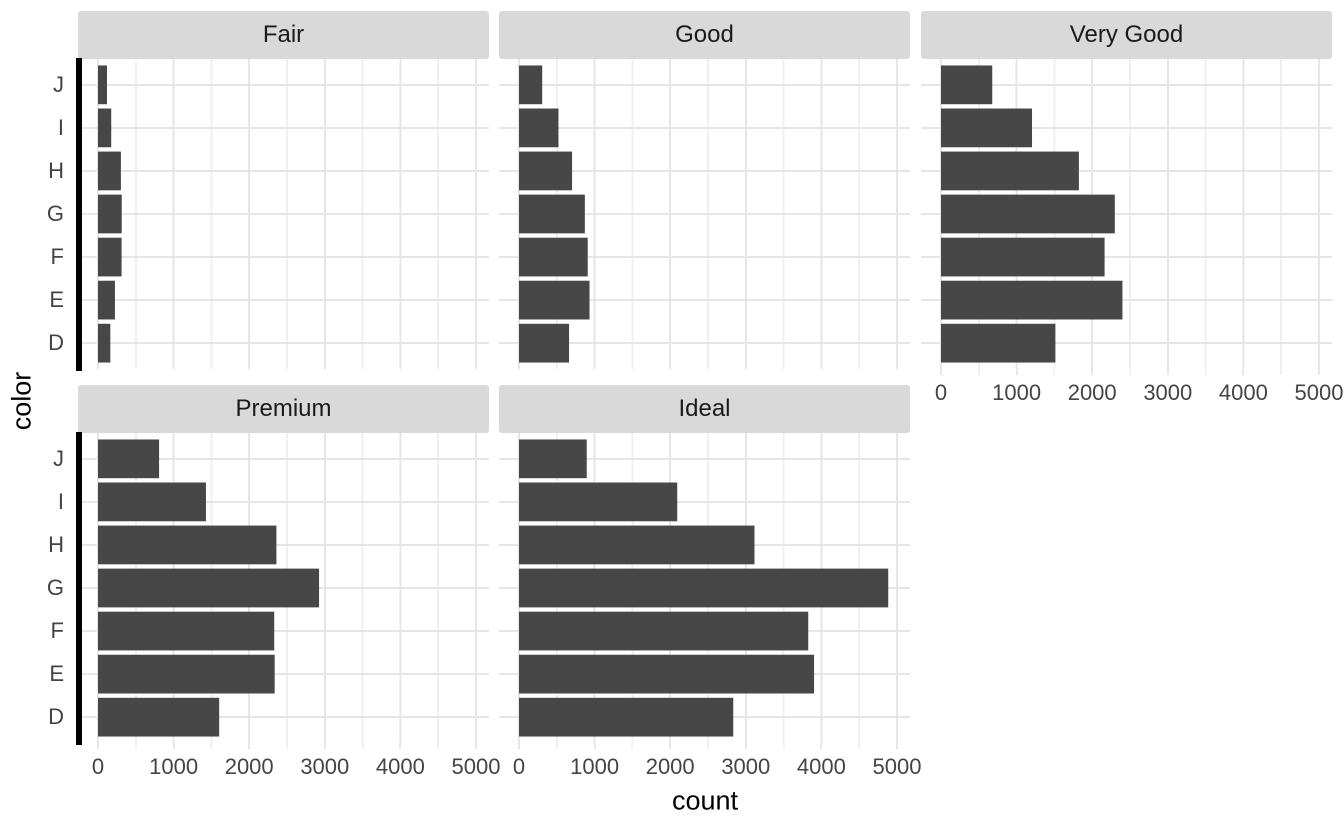 The image size is (1344, 830). Describe the element at coordinates (1243, 392) in the screenshot. I see `x-tick-label-4000: 4000` at that location.